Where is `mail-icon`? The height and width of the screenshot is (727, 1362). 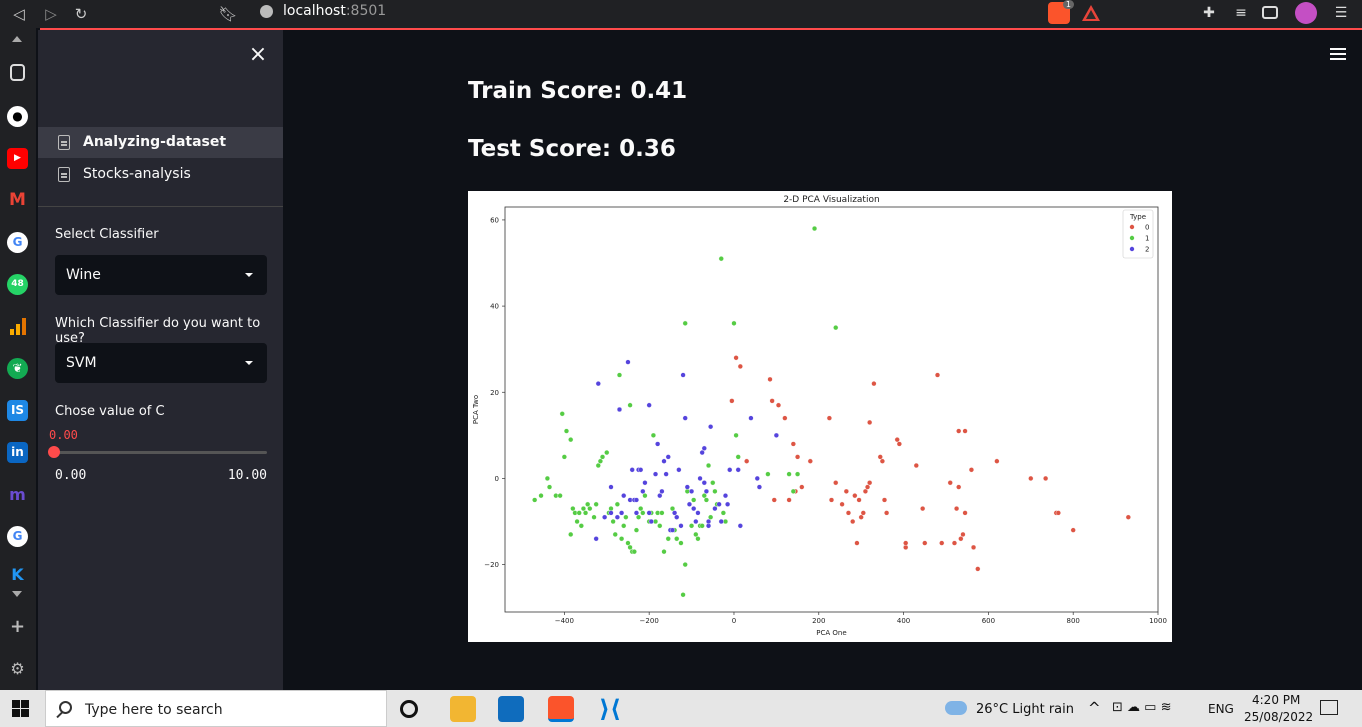
mail-icon is located at coordinates (511, 709).